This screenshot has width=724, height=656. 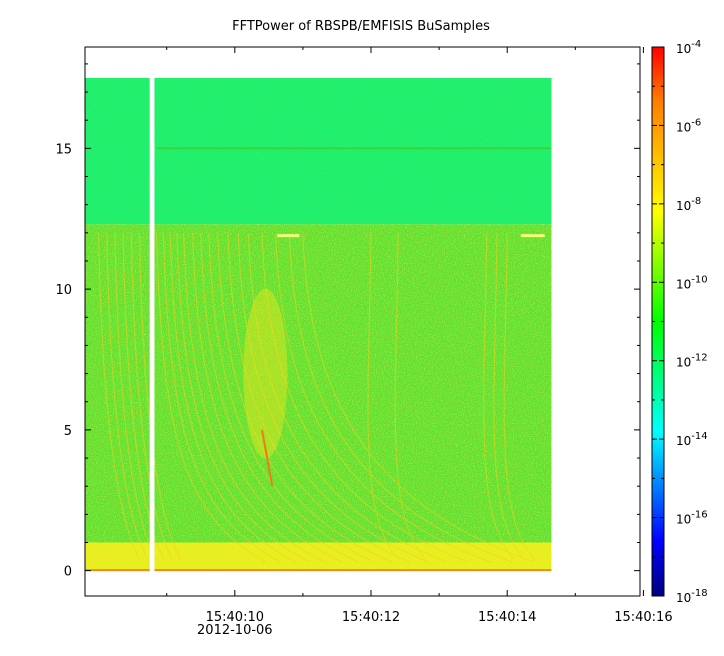 What do you see at coordinates (688, 47) in the screenshot?
I see `colorbar-tick-label: 10⁻⁴` at bounding box center [688, 47].